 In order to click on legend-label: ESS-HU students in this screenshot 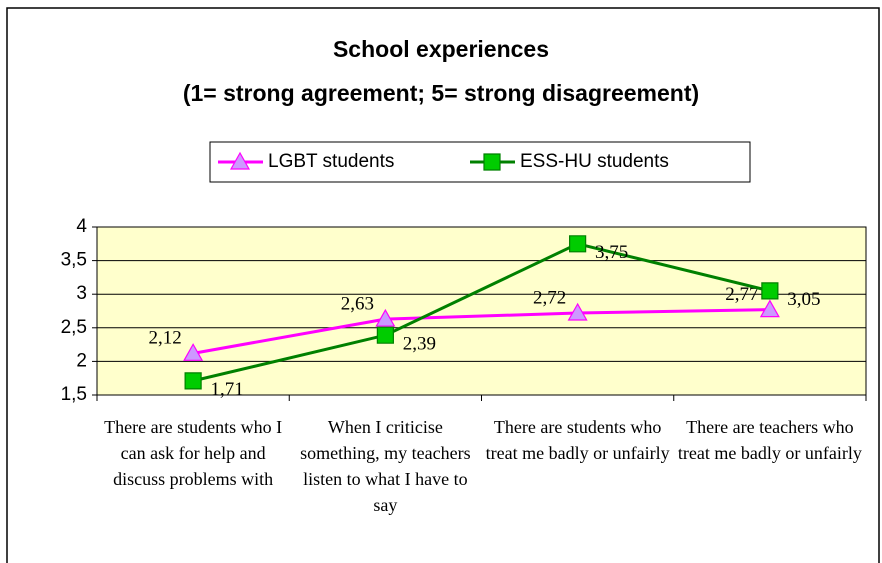, I will do `click(594, 161)`.